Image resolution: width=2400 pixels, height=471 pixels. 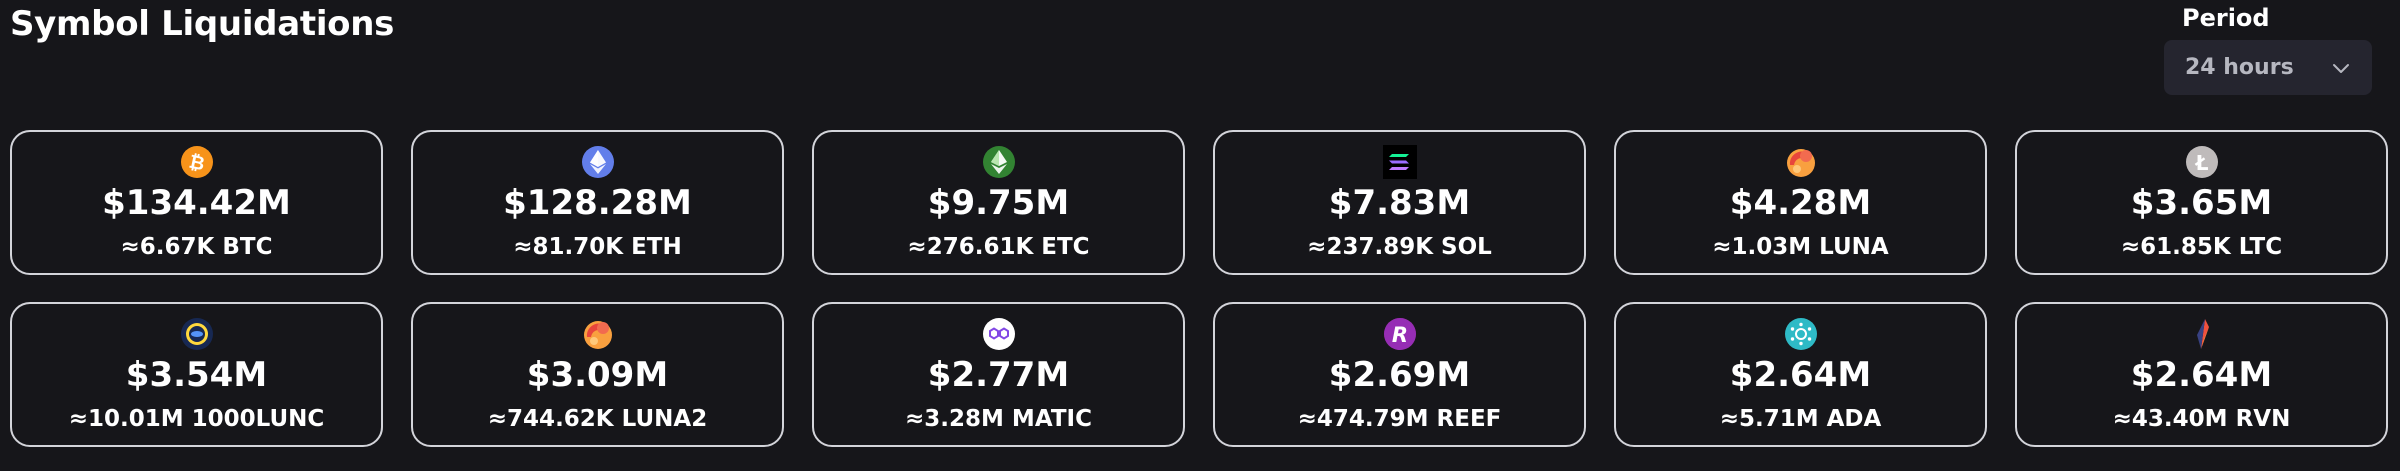 I want to click on etc-icon, so click(x=998, y=162).